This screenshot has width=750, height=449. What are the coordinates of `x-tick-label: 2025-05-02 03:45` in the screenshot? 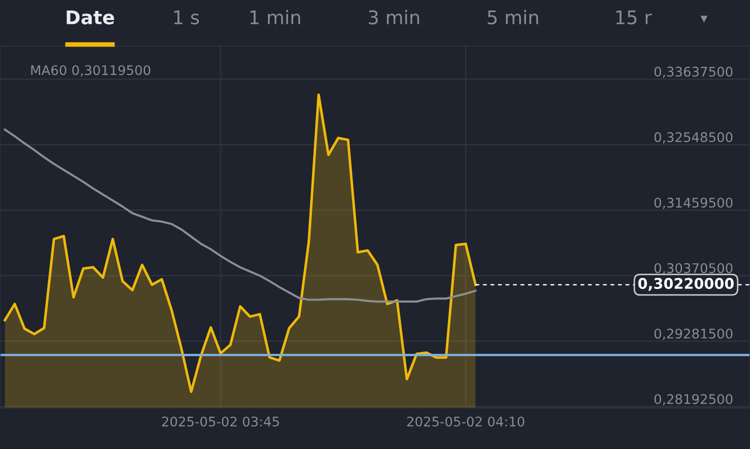 It's located at (220, 421).